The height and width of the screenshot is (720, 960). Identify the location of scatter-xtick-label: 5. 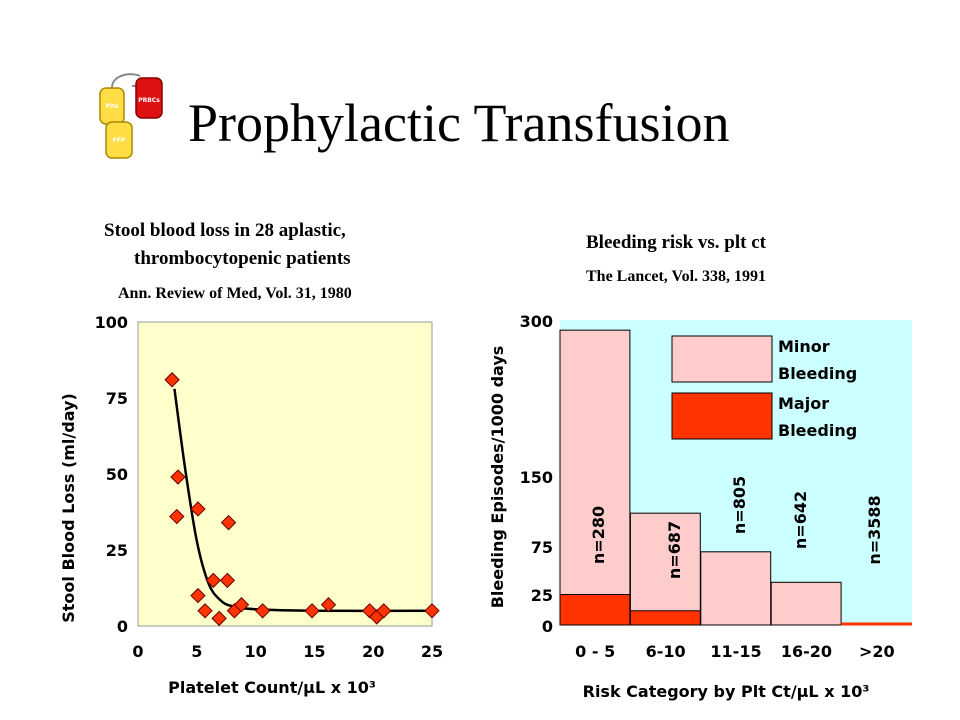
(196, 651).